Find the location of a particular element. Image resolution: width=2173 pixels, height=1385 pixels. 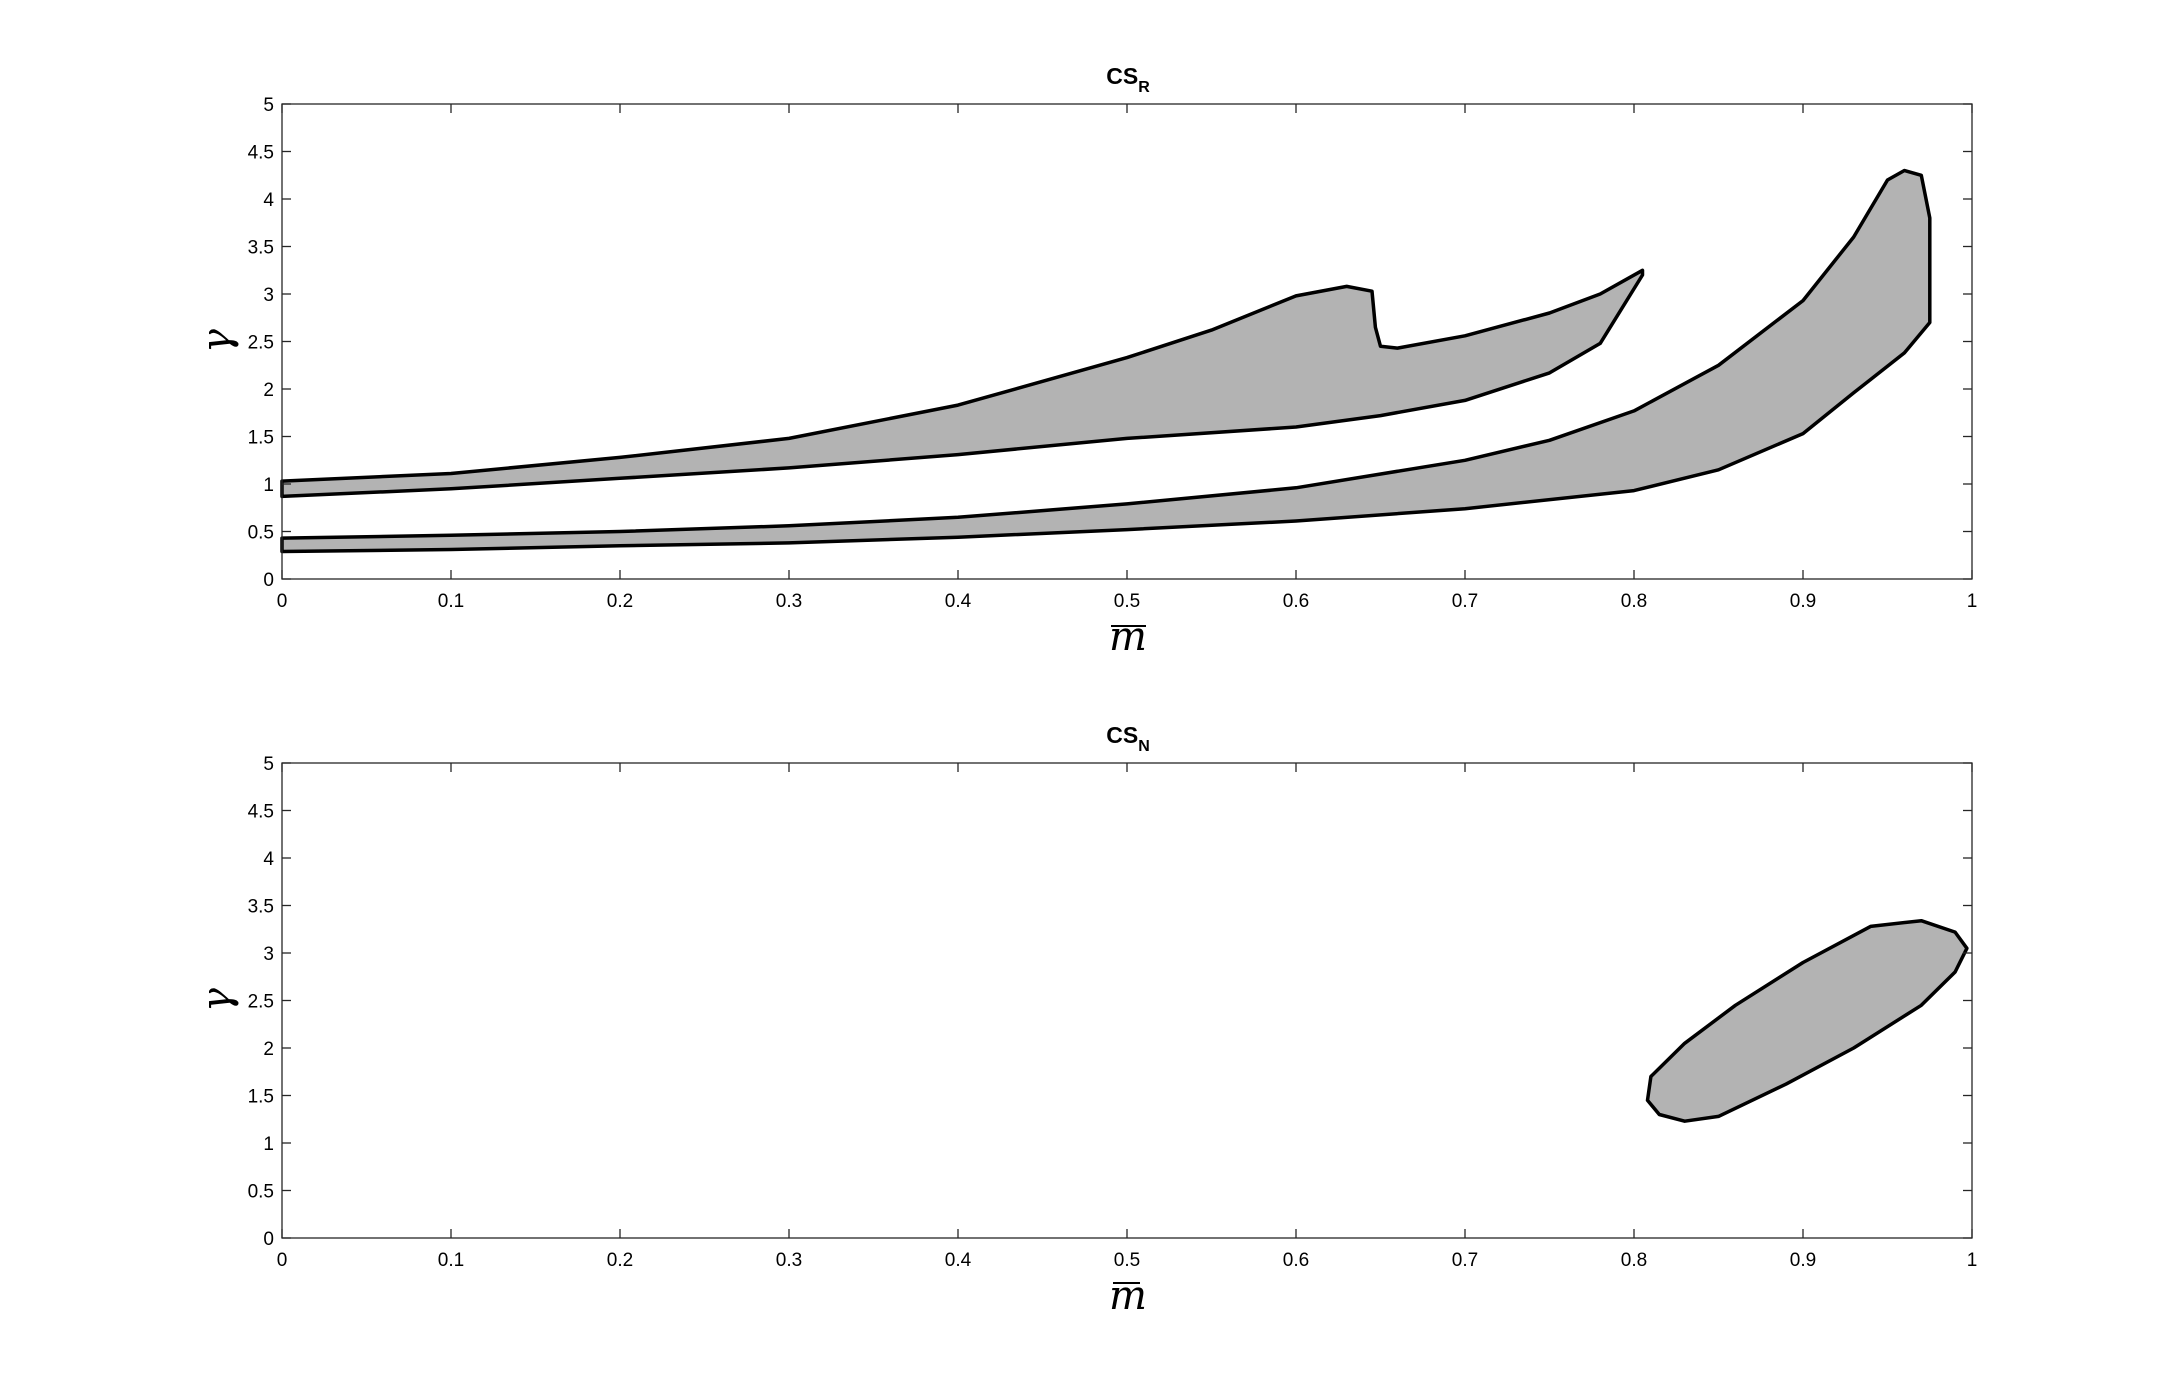

title-subscript: N is located at coordinates (1144, 746).